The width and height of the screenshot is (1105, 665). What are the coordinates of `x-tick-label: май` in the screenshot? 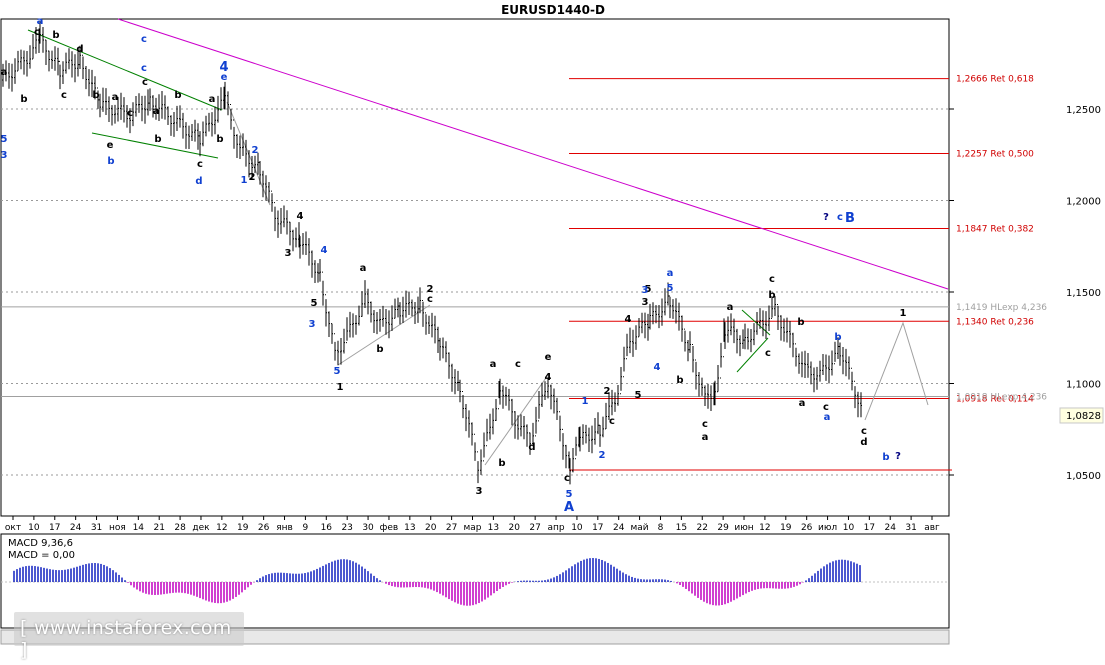 It's located at (640, 528).